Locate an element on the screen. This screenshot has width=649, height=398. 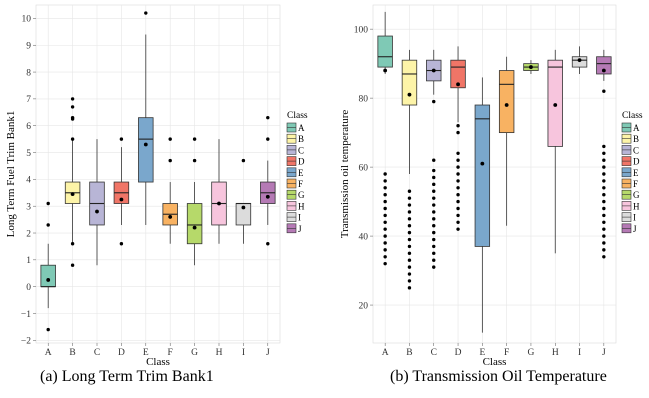
legend-label: C is located at coordinates (636, 150).